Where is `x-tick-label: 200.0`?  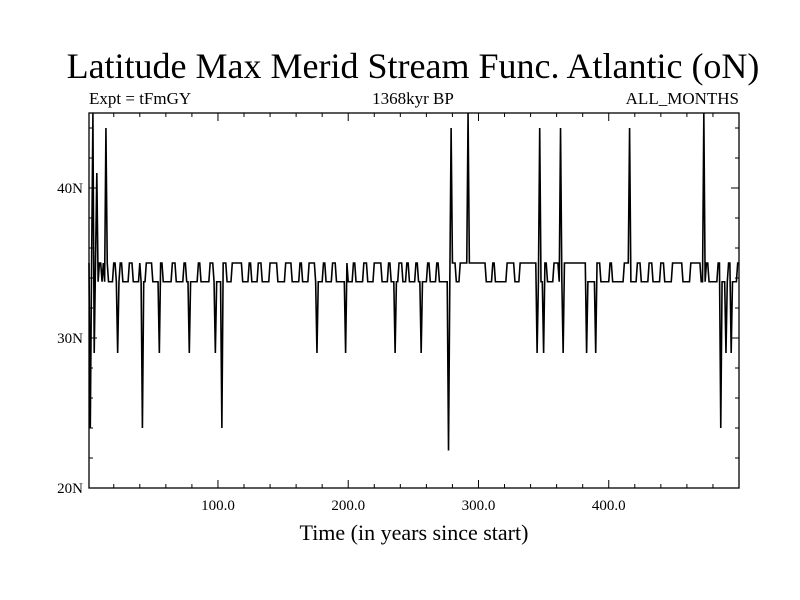 x-tick-label: 200.0 is located at coordinates (348, 506).